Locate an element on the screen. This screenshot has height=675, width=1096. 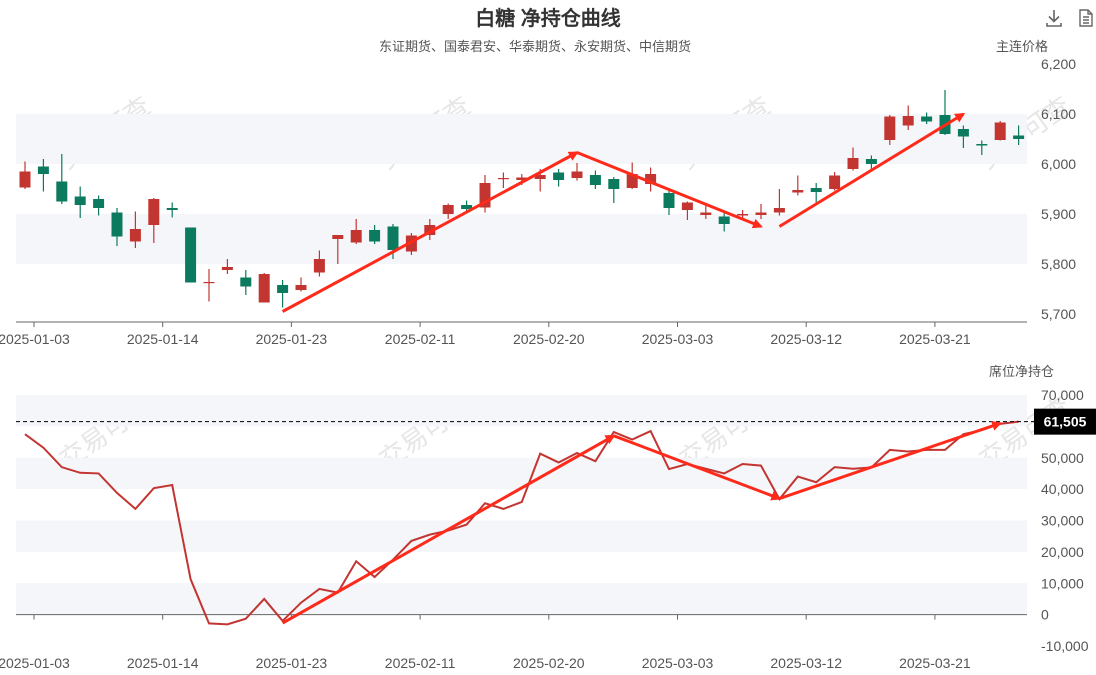
price-ytick-label: 6,100 is located at coordinates (1058, 114).